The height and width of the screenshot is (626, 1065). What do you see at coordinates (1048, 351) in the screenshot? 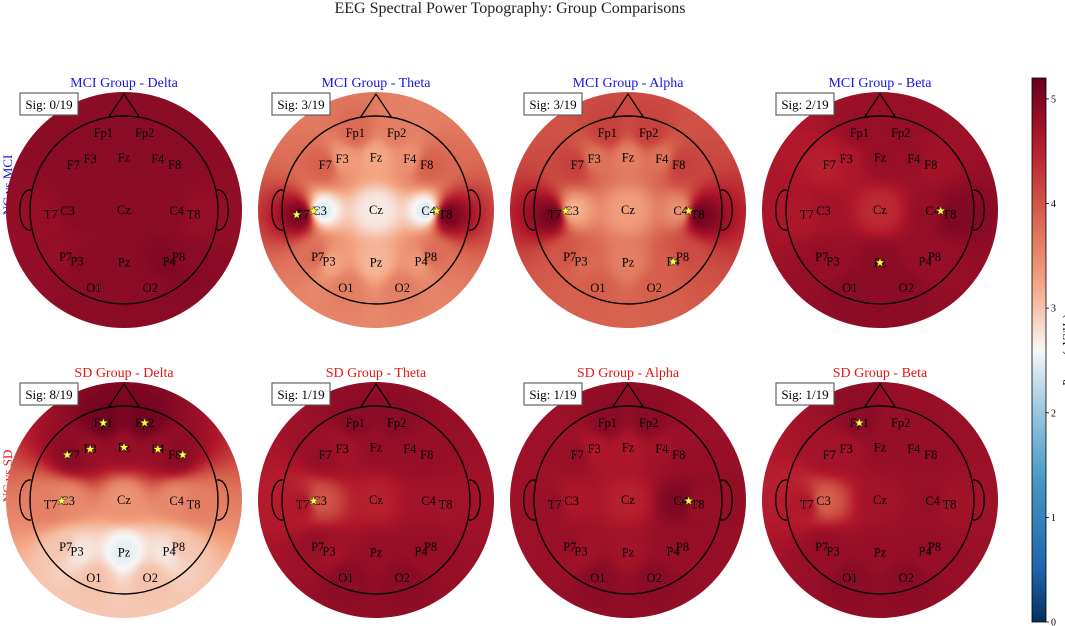
I see `colorbar: 0 1 2 3 4 5 Power (μV²/Hz)` at bounding box center [1048, 351].